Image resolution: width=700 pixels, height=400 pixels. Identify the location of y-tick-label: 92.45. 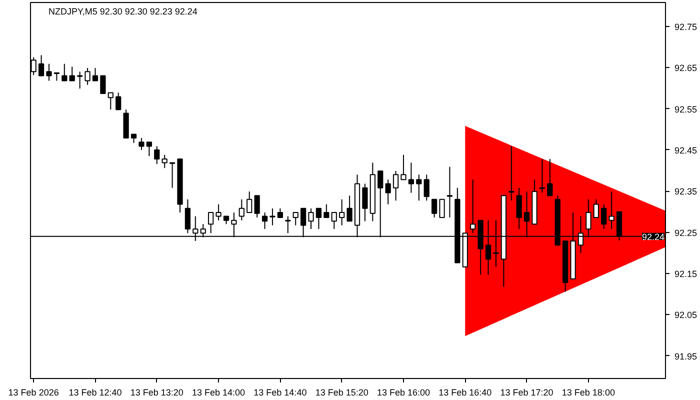
(686, 150).